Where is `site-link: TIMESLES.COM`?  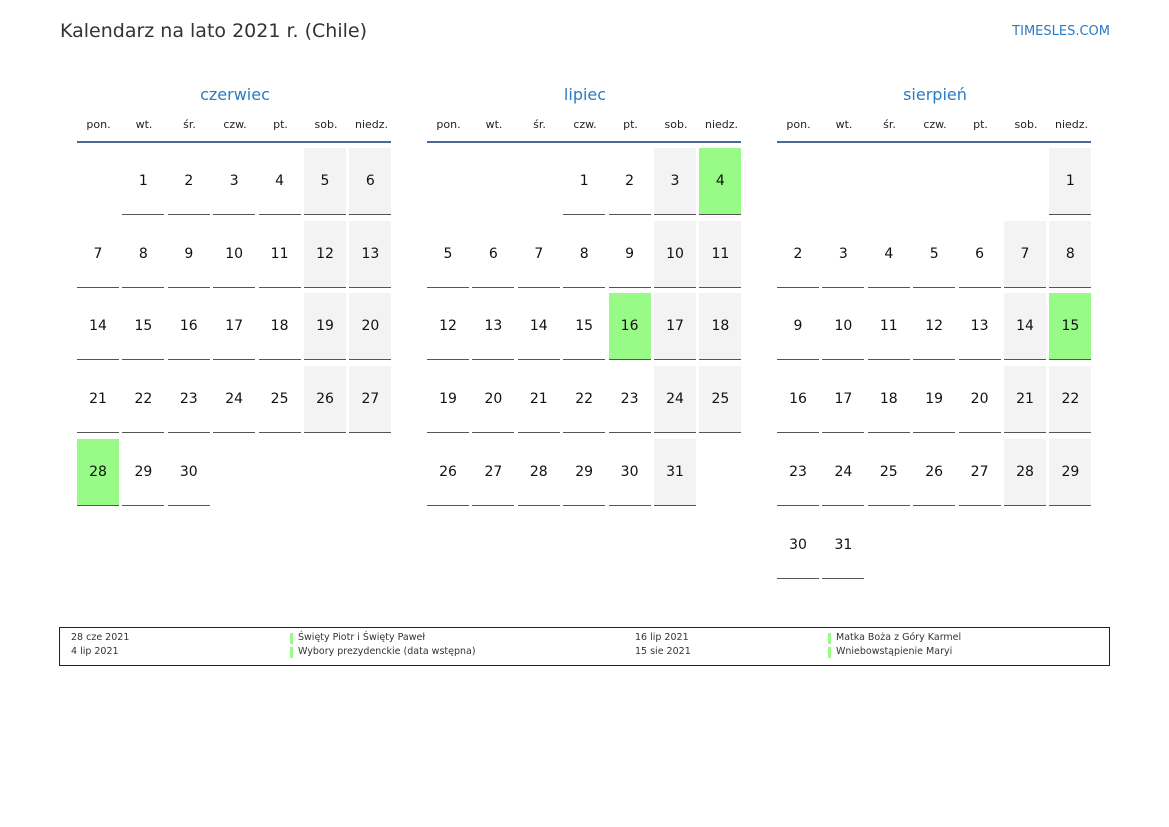 site-link: TIMESLES.COM is located at coordinates (1061, 31).